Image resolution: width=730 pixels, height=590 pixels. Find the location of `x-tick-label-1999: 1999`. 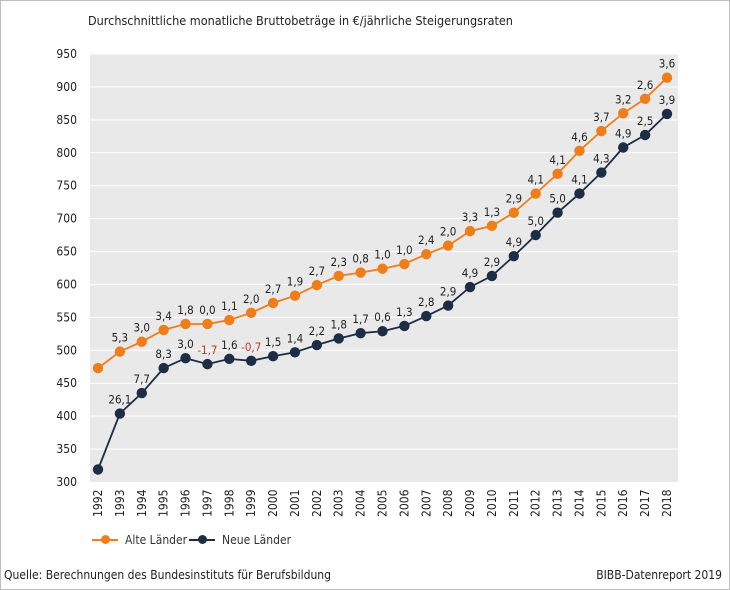

x-tick-label-1999: 1999 is located at coordinates (251, 503).